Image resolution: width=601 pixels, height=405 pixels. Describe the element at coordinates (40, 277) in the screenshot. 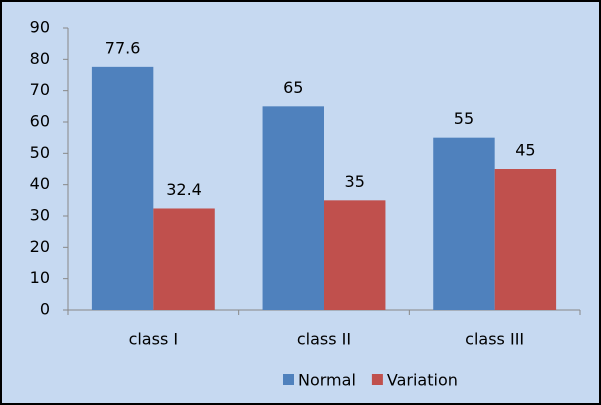

I see `y-tick-label: 10` at that location.